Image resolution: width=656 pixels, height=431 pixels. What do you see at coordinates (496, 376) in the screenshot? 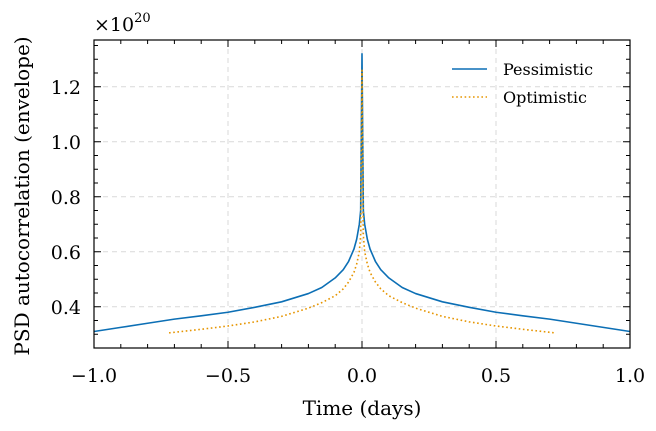
I see `x-tick-label: 0.5` at bounding box center [496, 376].